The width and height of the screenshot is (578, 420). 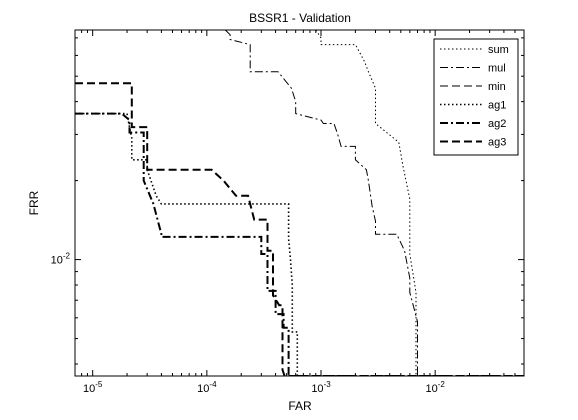 I want to click on legend-box, so click(x=476, y=97).